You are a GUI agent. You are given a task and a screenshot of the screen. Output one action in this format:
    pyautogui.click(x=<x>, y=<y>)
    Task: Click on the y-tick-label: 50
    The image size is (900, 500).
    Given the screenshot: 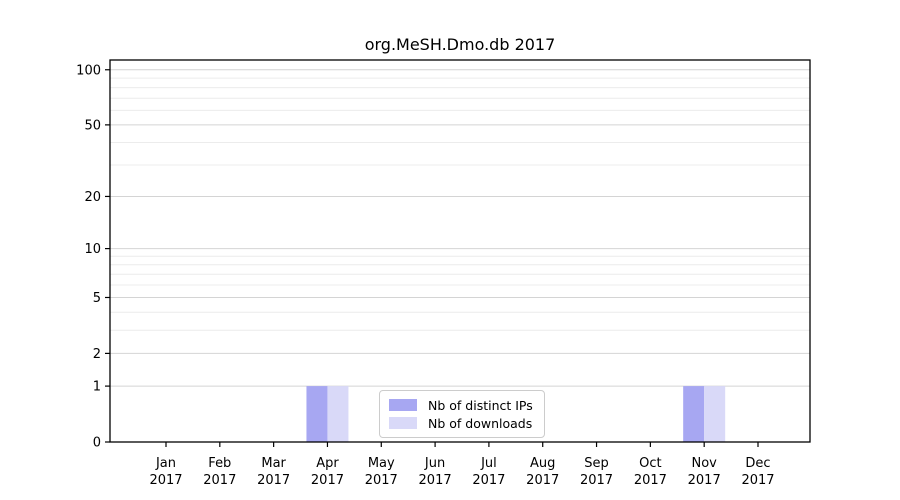 What is the action you would take?
    pyautogui.click(x=92, y=125)
    